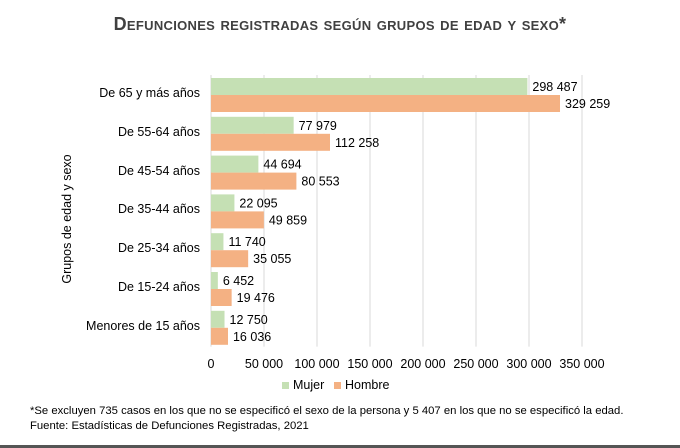 This screenshot has height=448, width=680. I want to click on x-tick-label: 200 000, so click(422, 364).